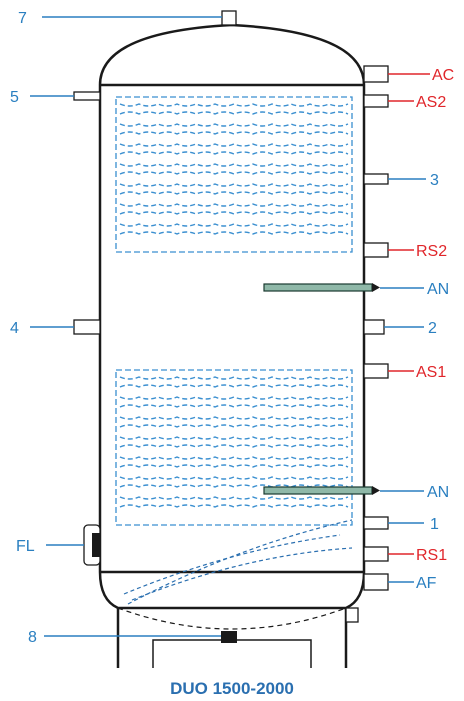 Image resolution: width=464 pixels, height=701 pixels. Describe the element at coordinates (434, 180) in the screenshot. I see `label-3: 3` at that location.